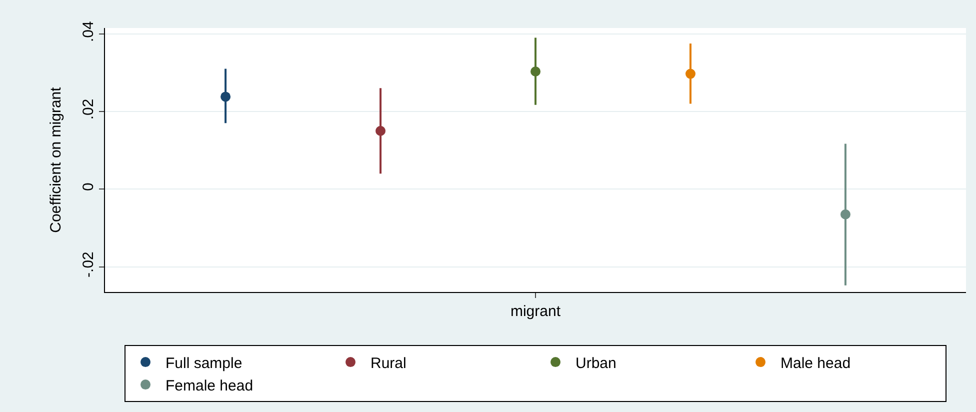 This screenshot has width=976, height=412. What do you see at coordinates (388, 363) in the screenshot?
I see `legend-label: Rural` at bounding box center [388, 363].